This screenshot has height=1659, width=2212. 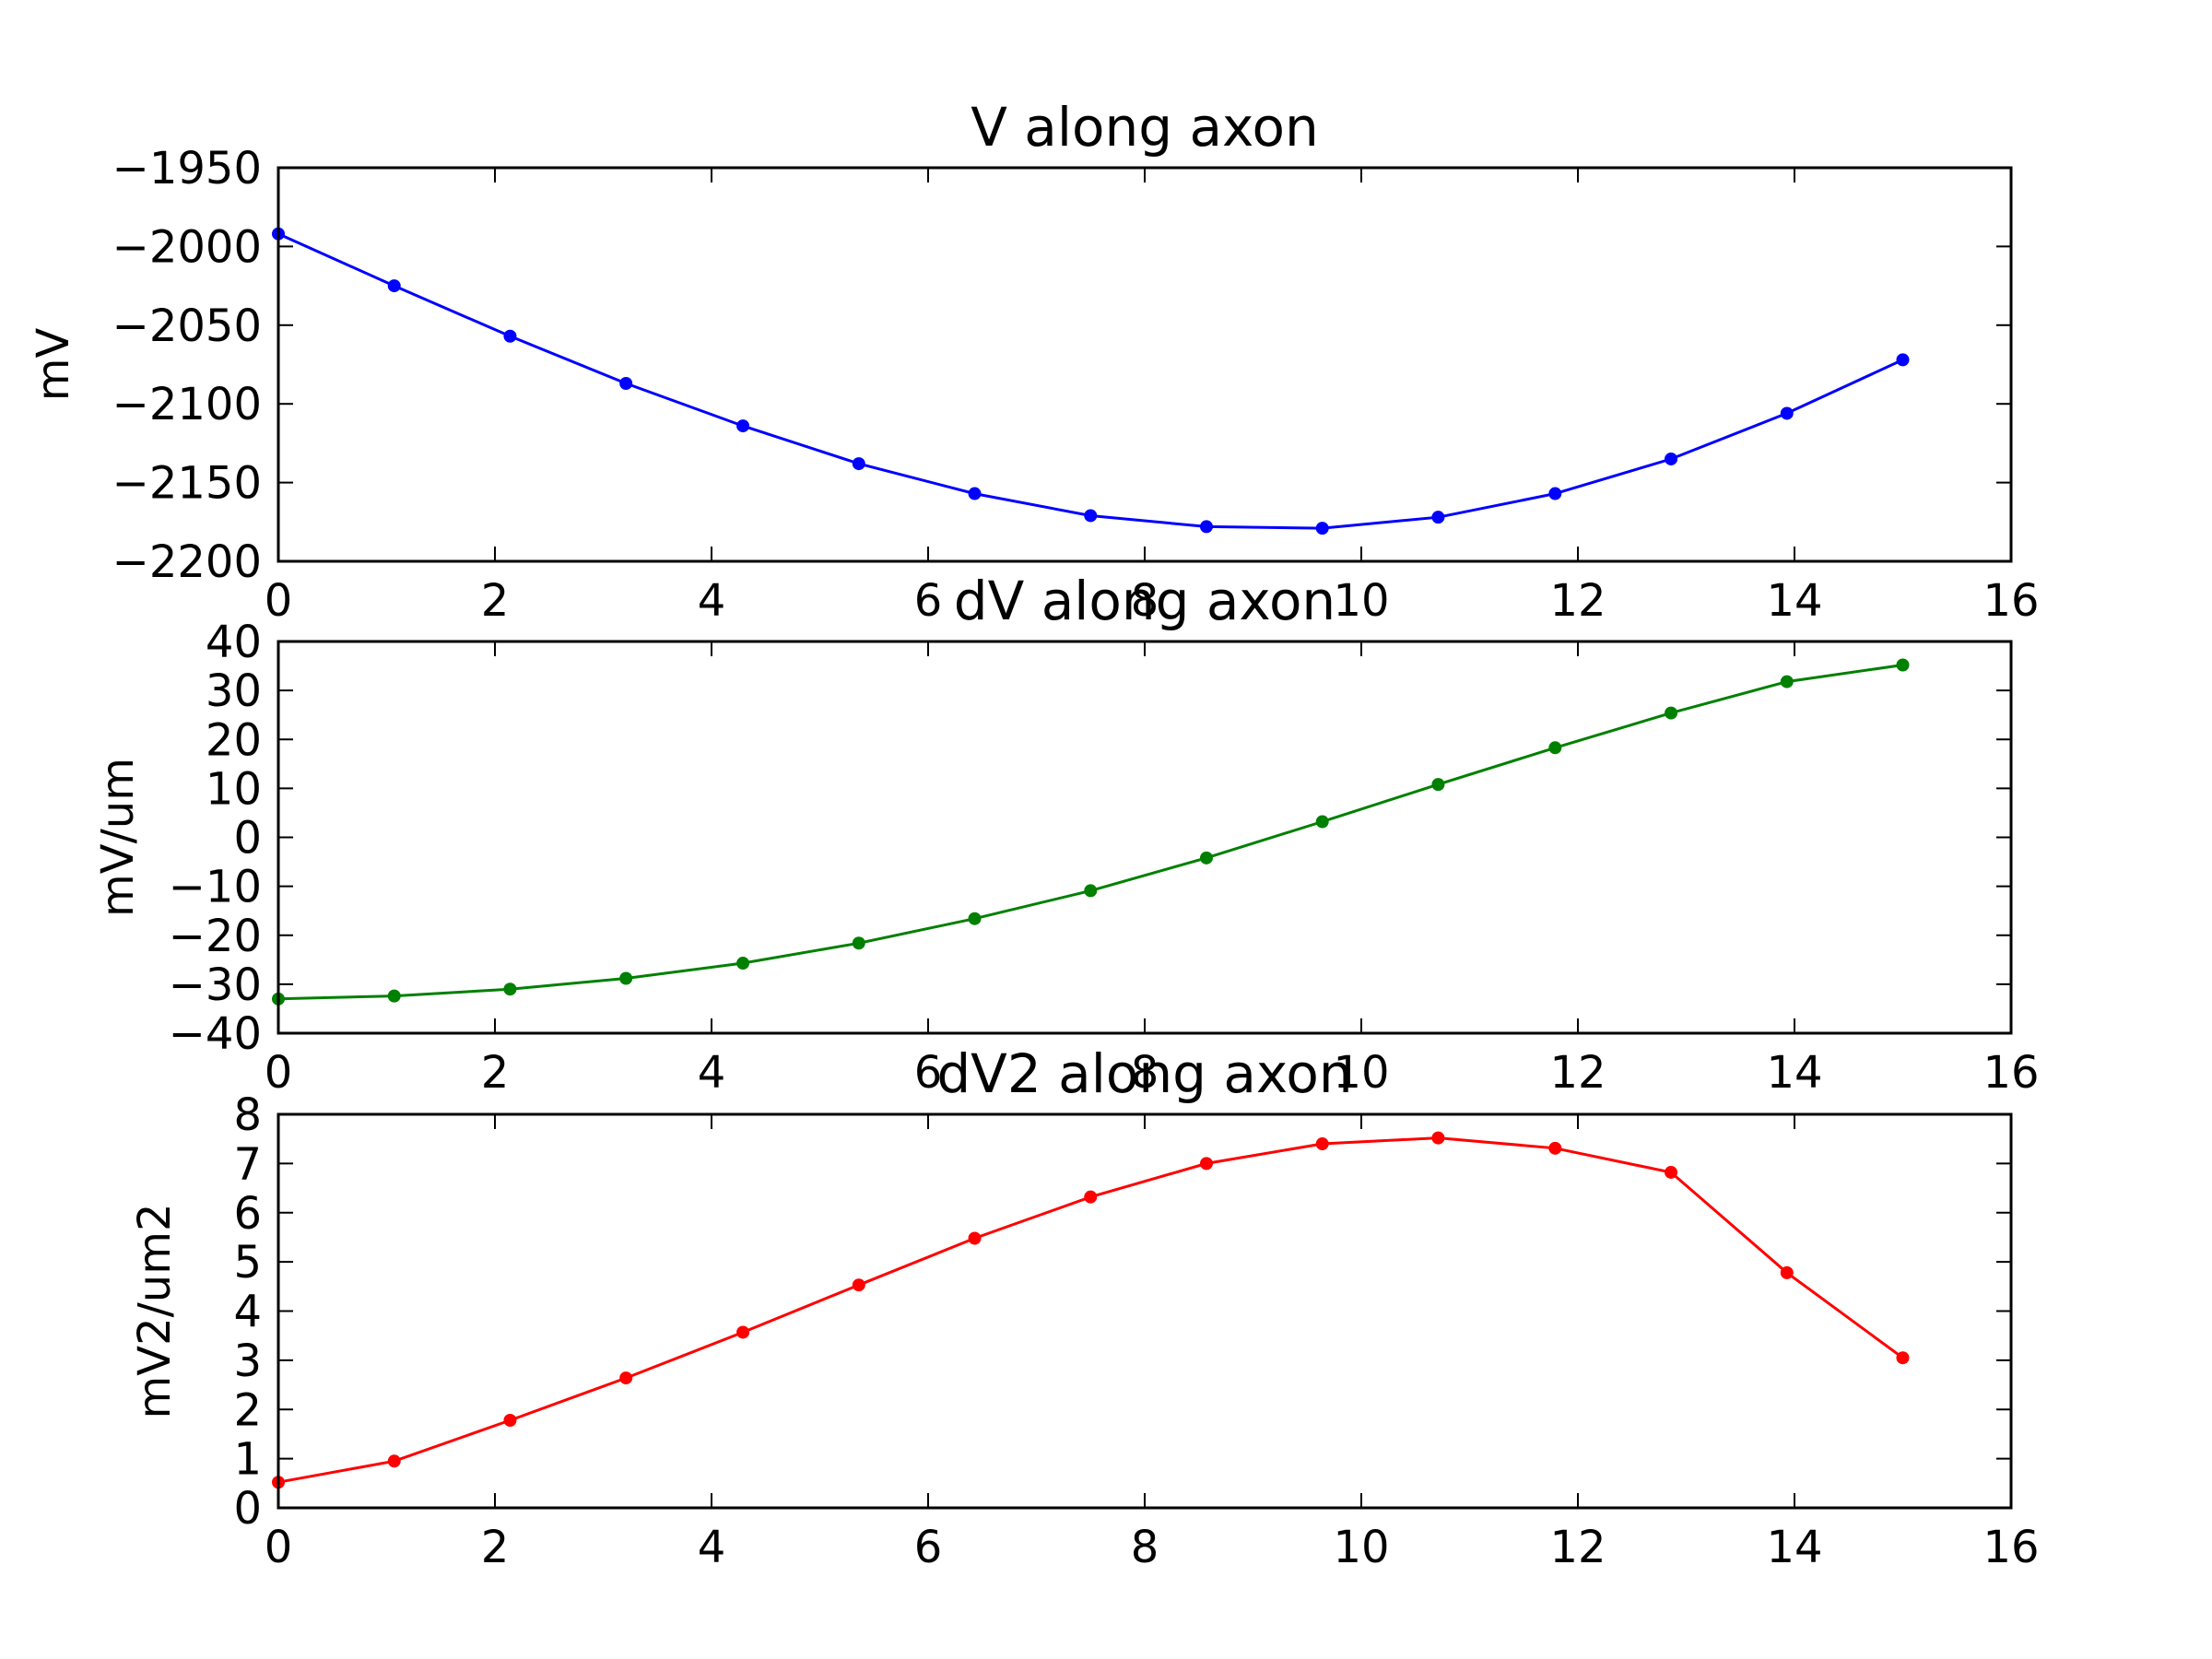 I want to click on y-tick-label: 1, so click(x=247, y=1460).